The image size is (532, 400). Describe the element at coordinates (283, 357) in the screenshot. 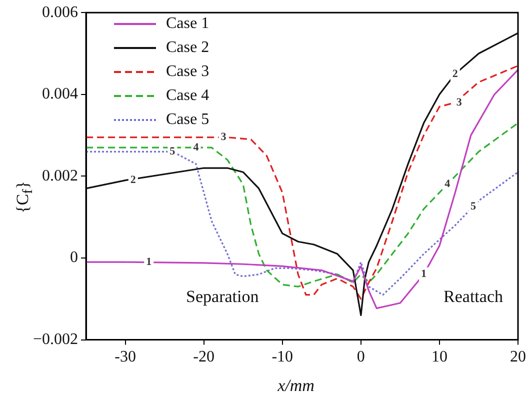

I see `x-tick-label: -10` at that location.